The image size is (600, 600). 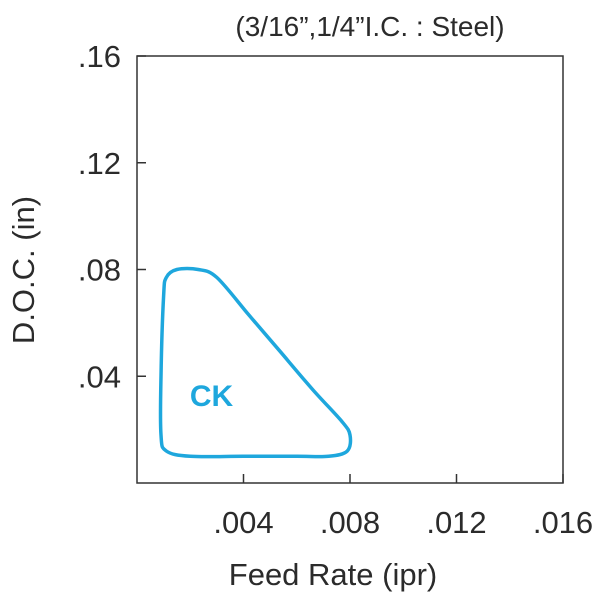 I want to click on chart-title: (3/16”,1/4”I.C. : Steel), so click(x=369, y=26).